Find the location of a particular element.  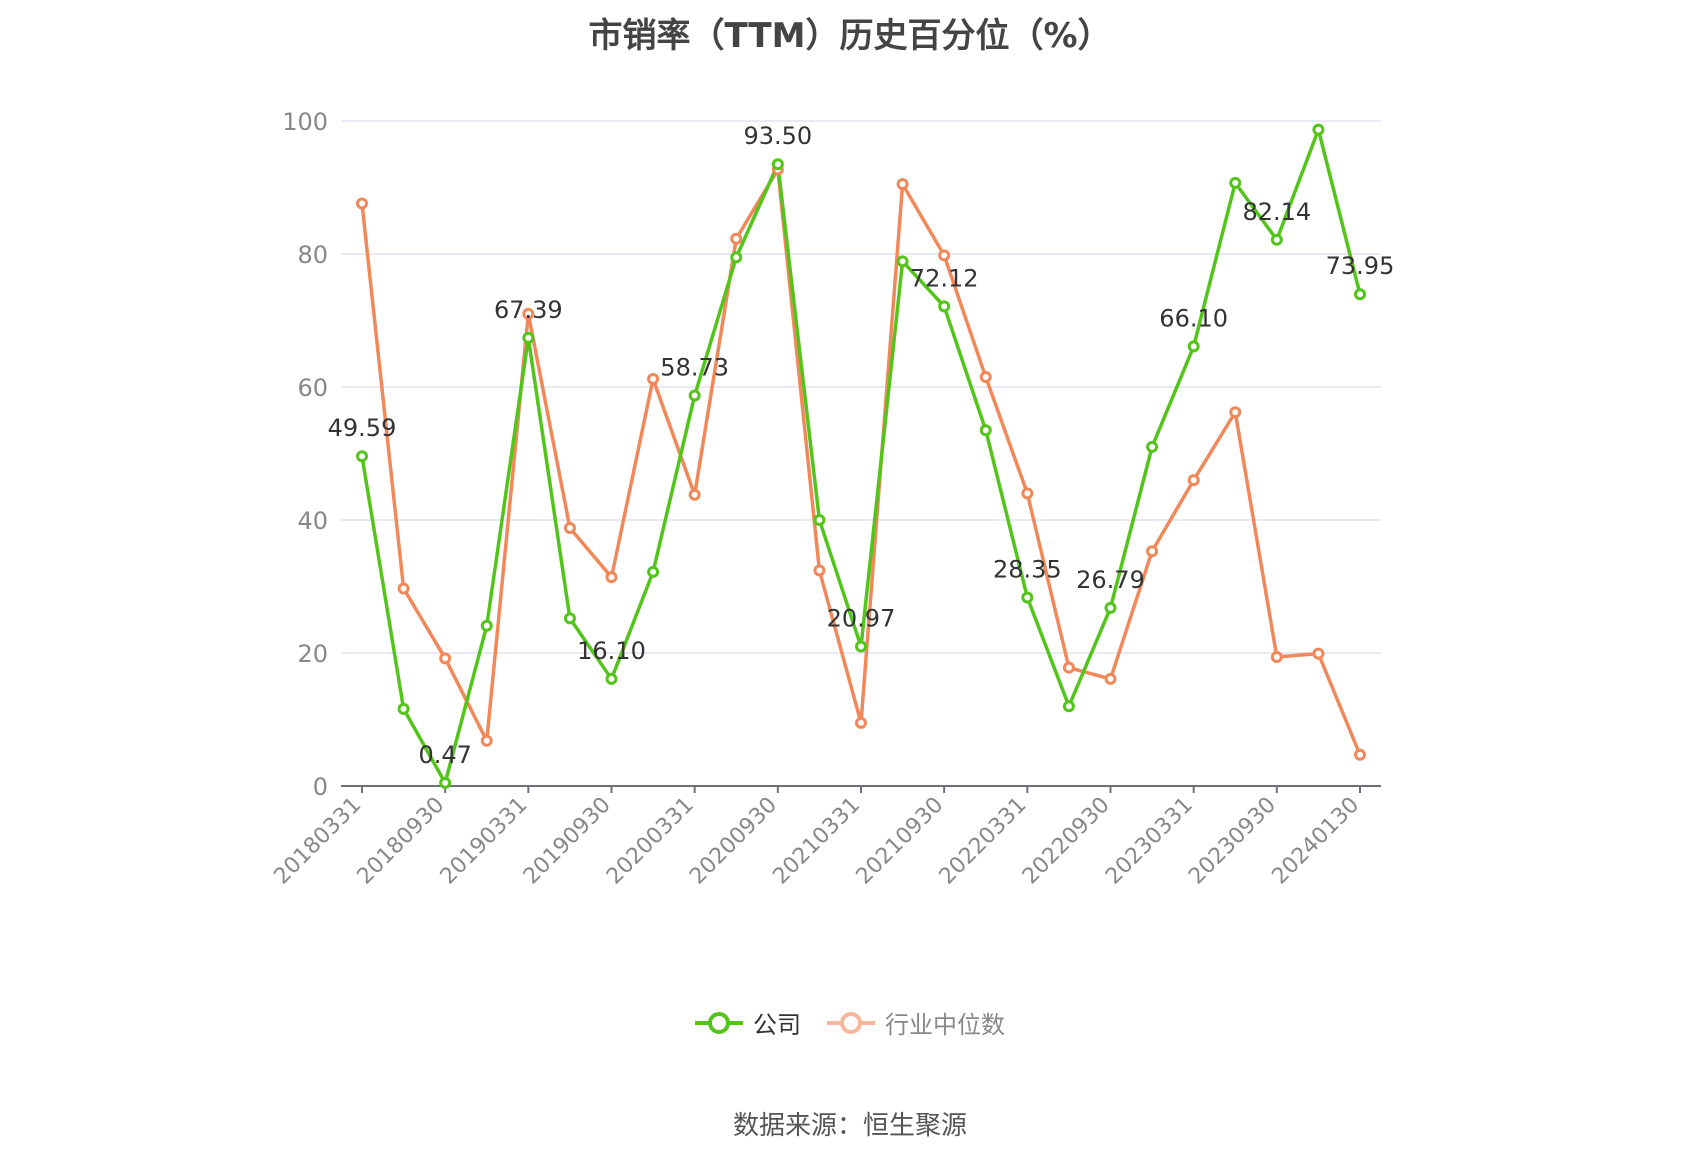

x-tick-label: 20230331 is located at coordinates (1149, 841).